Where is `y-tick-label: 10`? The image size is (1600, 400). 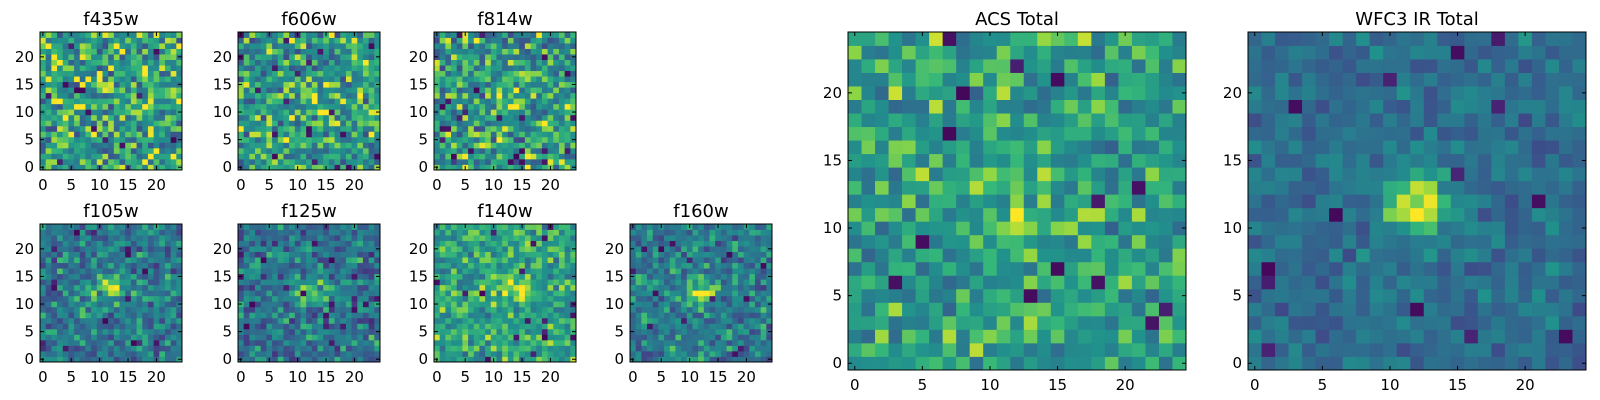
y-tick-label: 10 is located at coordinates (24, 304).